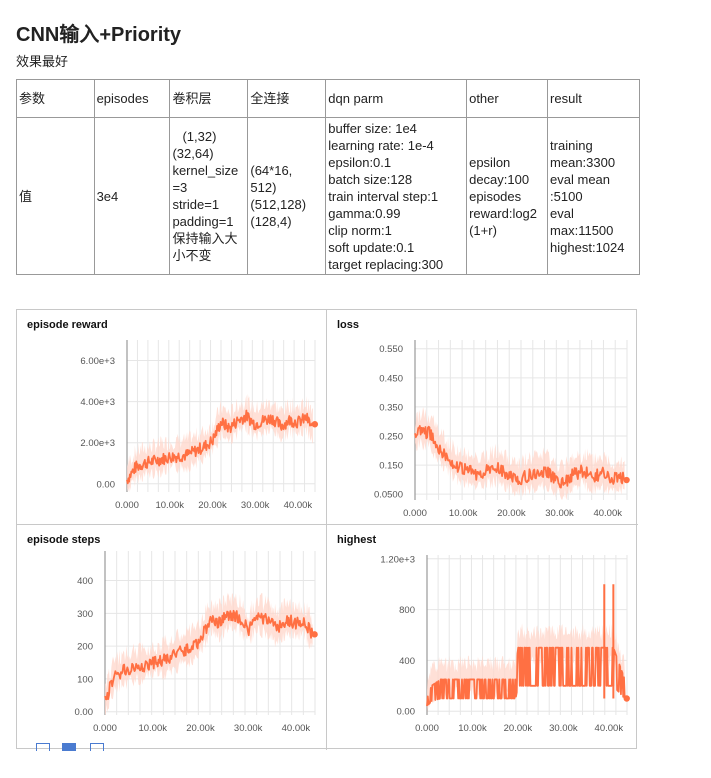  I want to click on other-line: (1+r), so click(483, 230).